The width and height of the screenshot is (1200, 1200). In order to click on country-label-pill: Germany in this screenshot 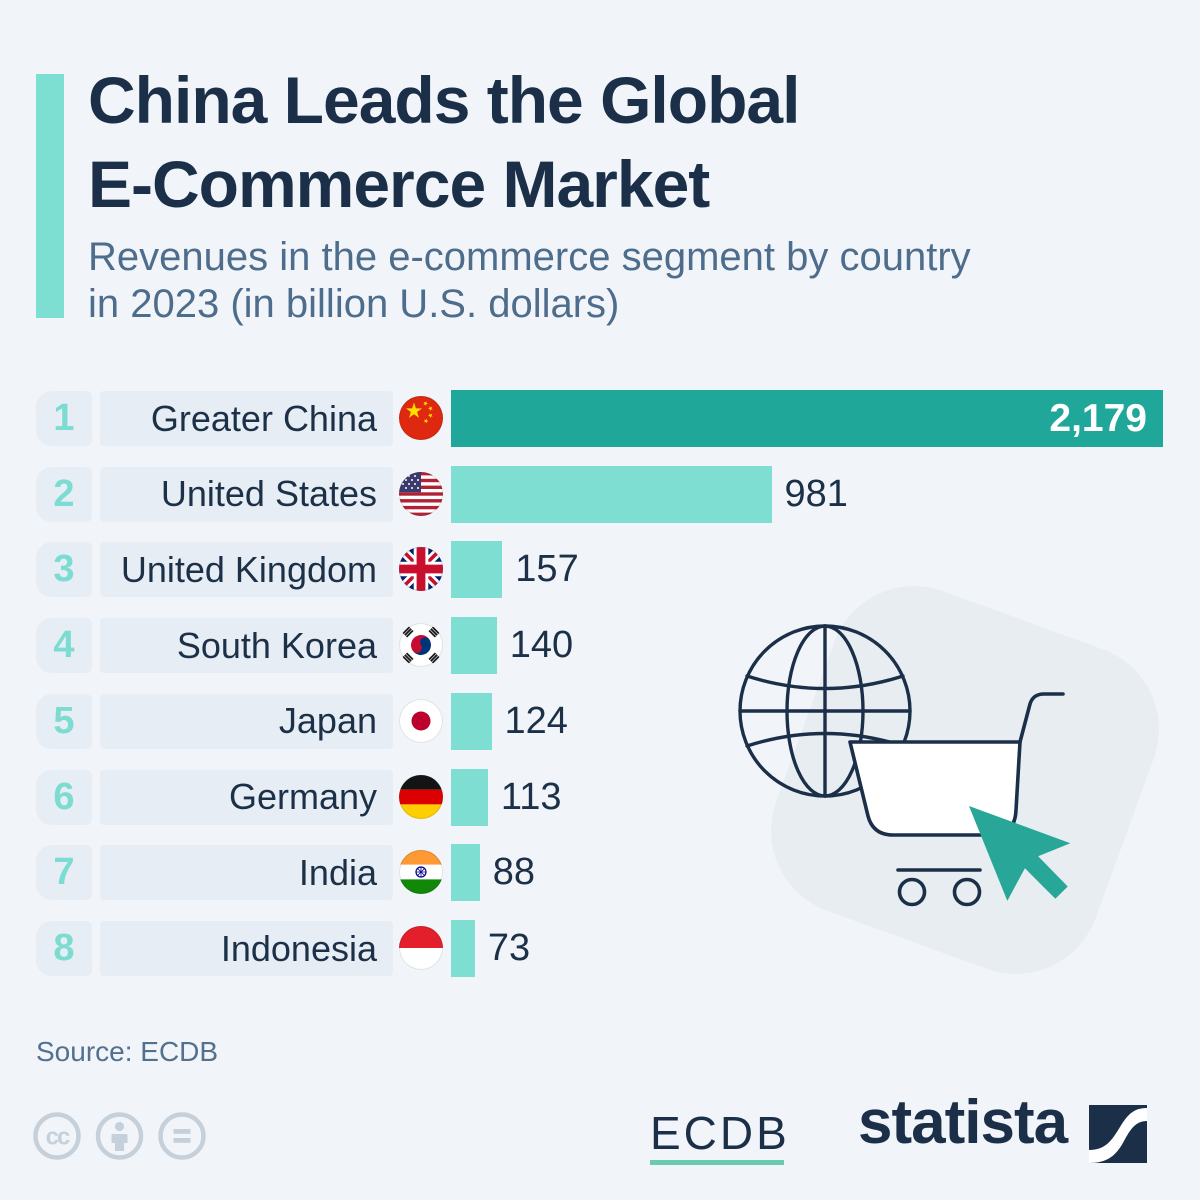, I will do `click(246, 797)`.